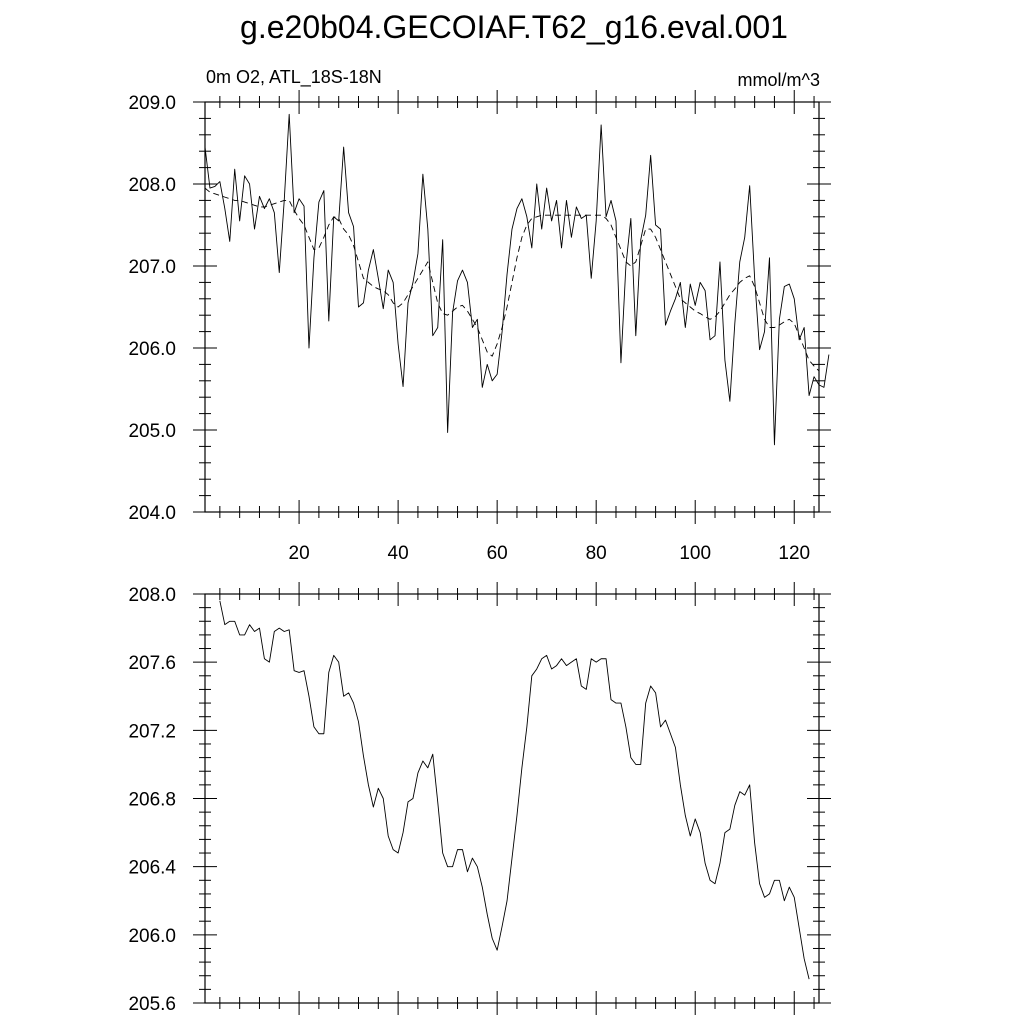 The height and width of the screenshot is (1024, 1024). What do you see at coordinates (514, 27) in the screenshot?
I see `chart-title: g.e20b04.GECOIAF.T62_g16.eval.001` at bounding box center [514, 27].